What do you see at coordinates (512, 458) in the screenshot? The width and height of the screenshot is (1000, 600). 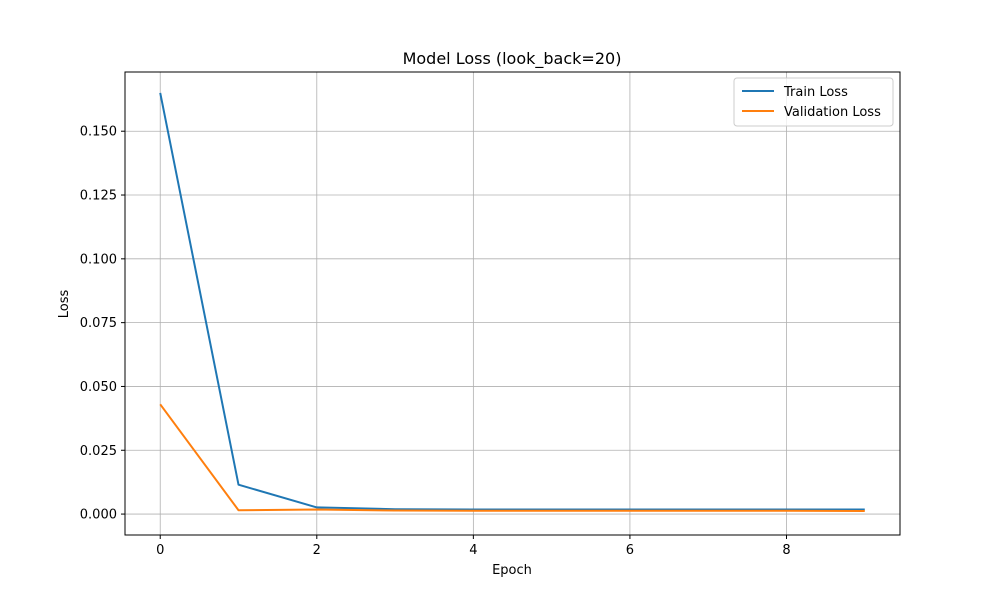 I see `series-line-validation-loss` at bounding box center [512, 458].